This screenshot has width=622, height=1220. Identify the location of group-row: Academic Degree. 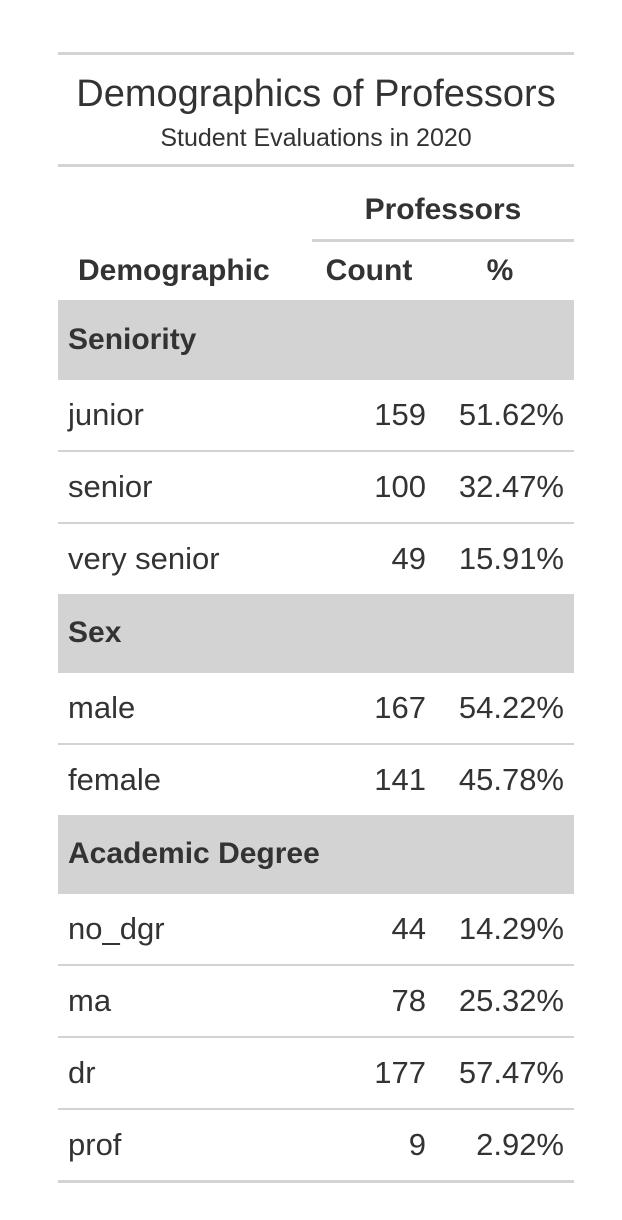
(316, 855).